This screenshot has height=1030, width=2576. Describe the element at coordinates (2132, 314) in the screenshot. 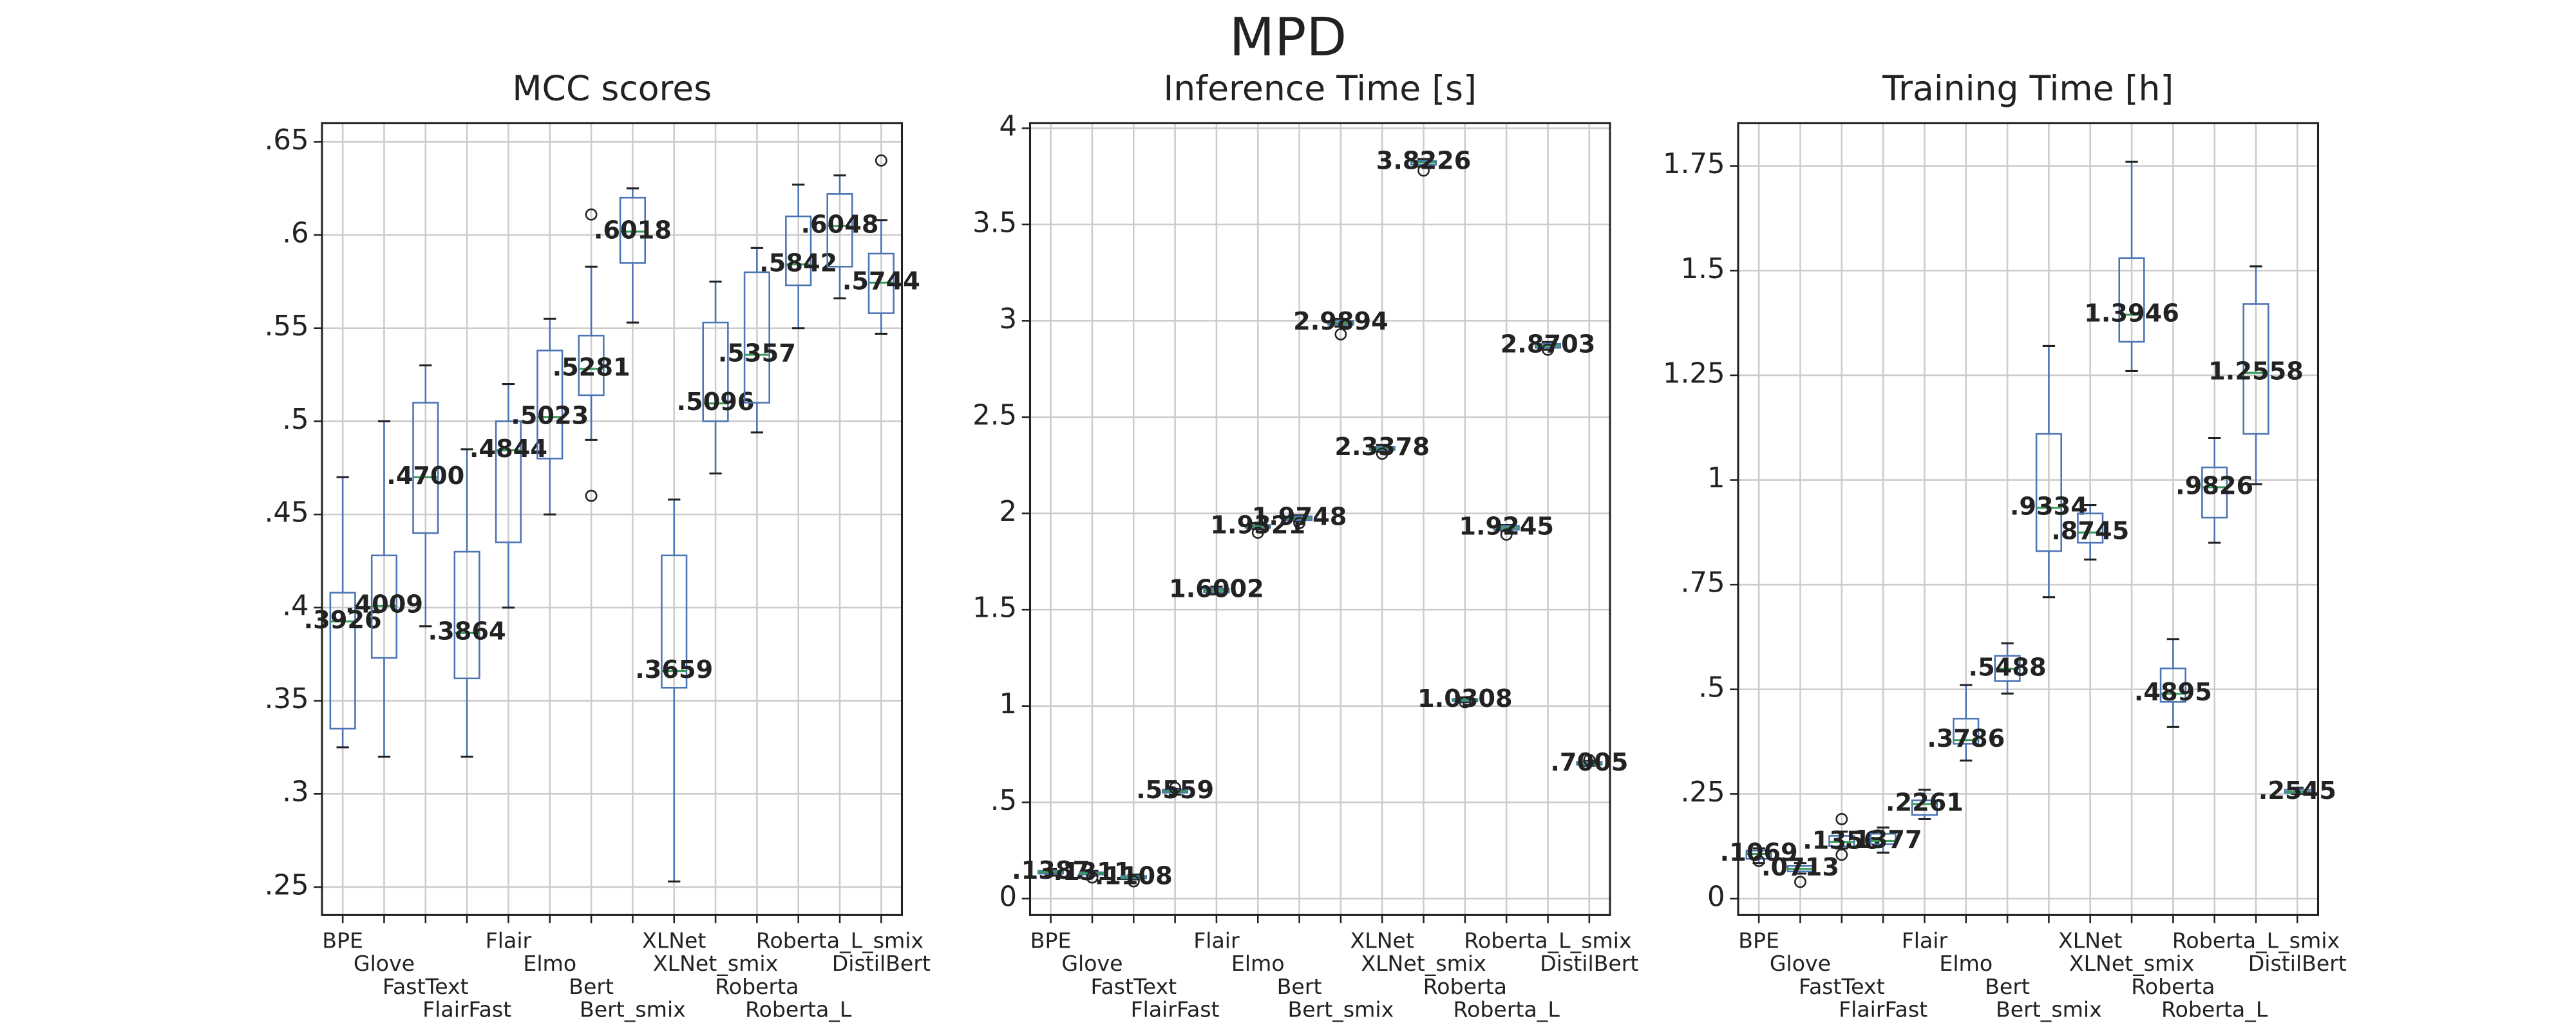

I see `value-label: 1.3946` at that location.